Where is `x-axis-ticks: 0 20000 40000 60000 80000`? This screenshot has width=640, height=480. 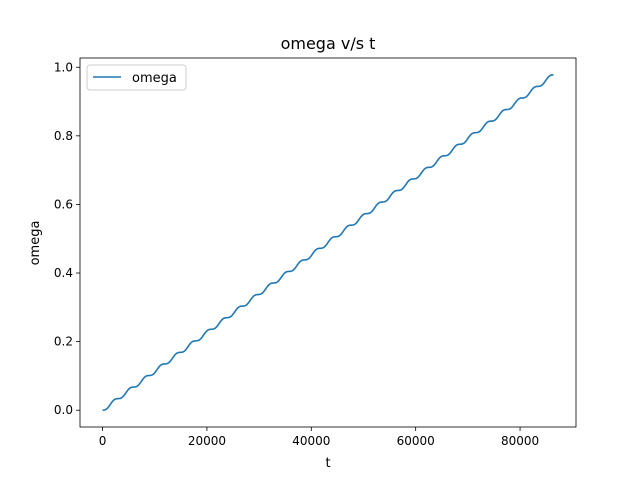 x-axis-ticks: 0 20000 40000 60000 80000 is located at coordinates (319, 437).